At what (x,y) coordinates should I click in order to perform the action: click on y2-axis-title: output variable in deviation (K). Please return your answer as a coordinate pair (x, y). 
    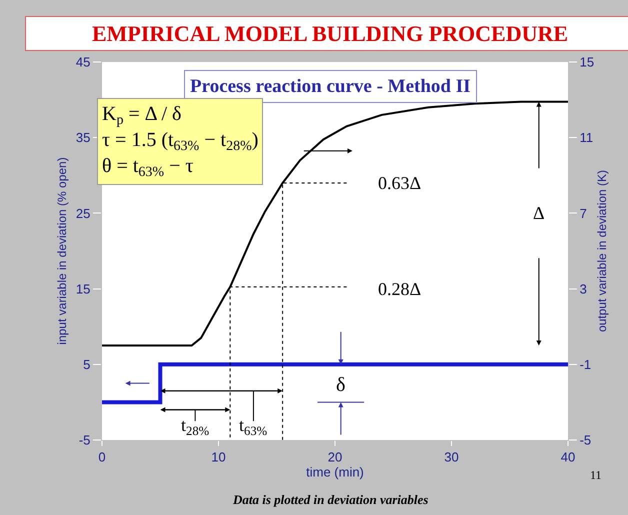
    Looking at the image, I should click on (601, 251).